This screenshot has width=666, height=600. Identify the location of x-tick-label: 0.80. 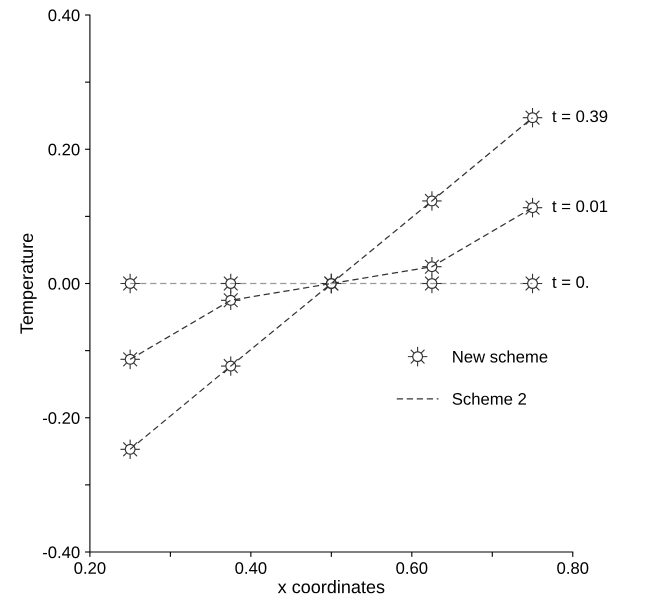
(572, 568).